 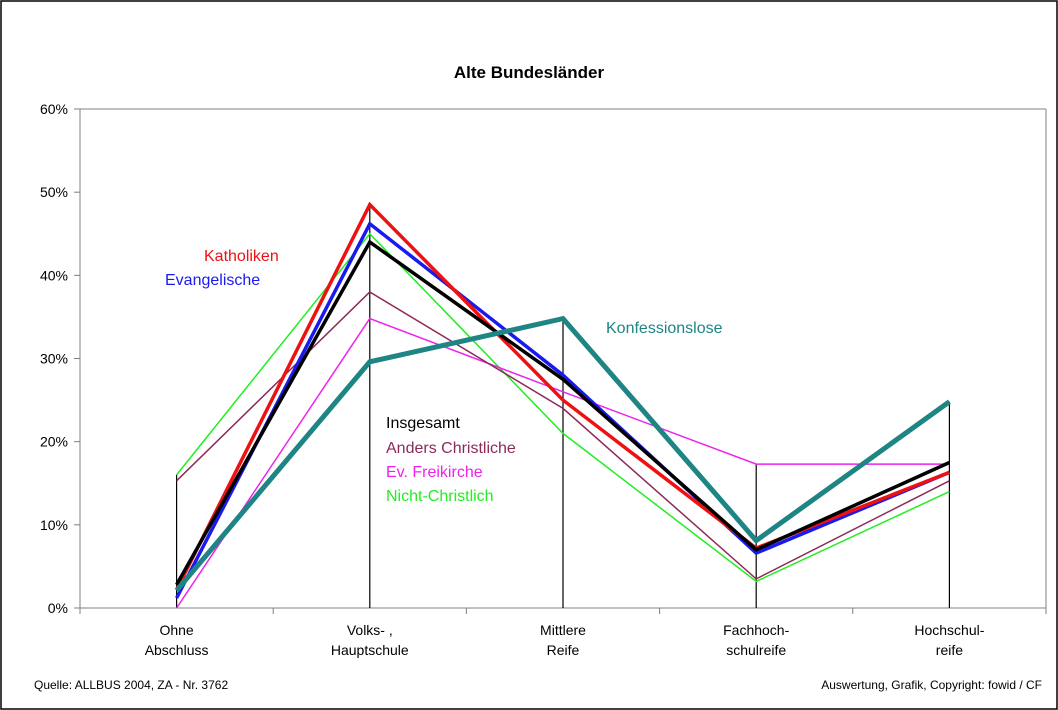 I want to click on y-tick-label: 60%, so click(x=54, y=109).